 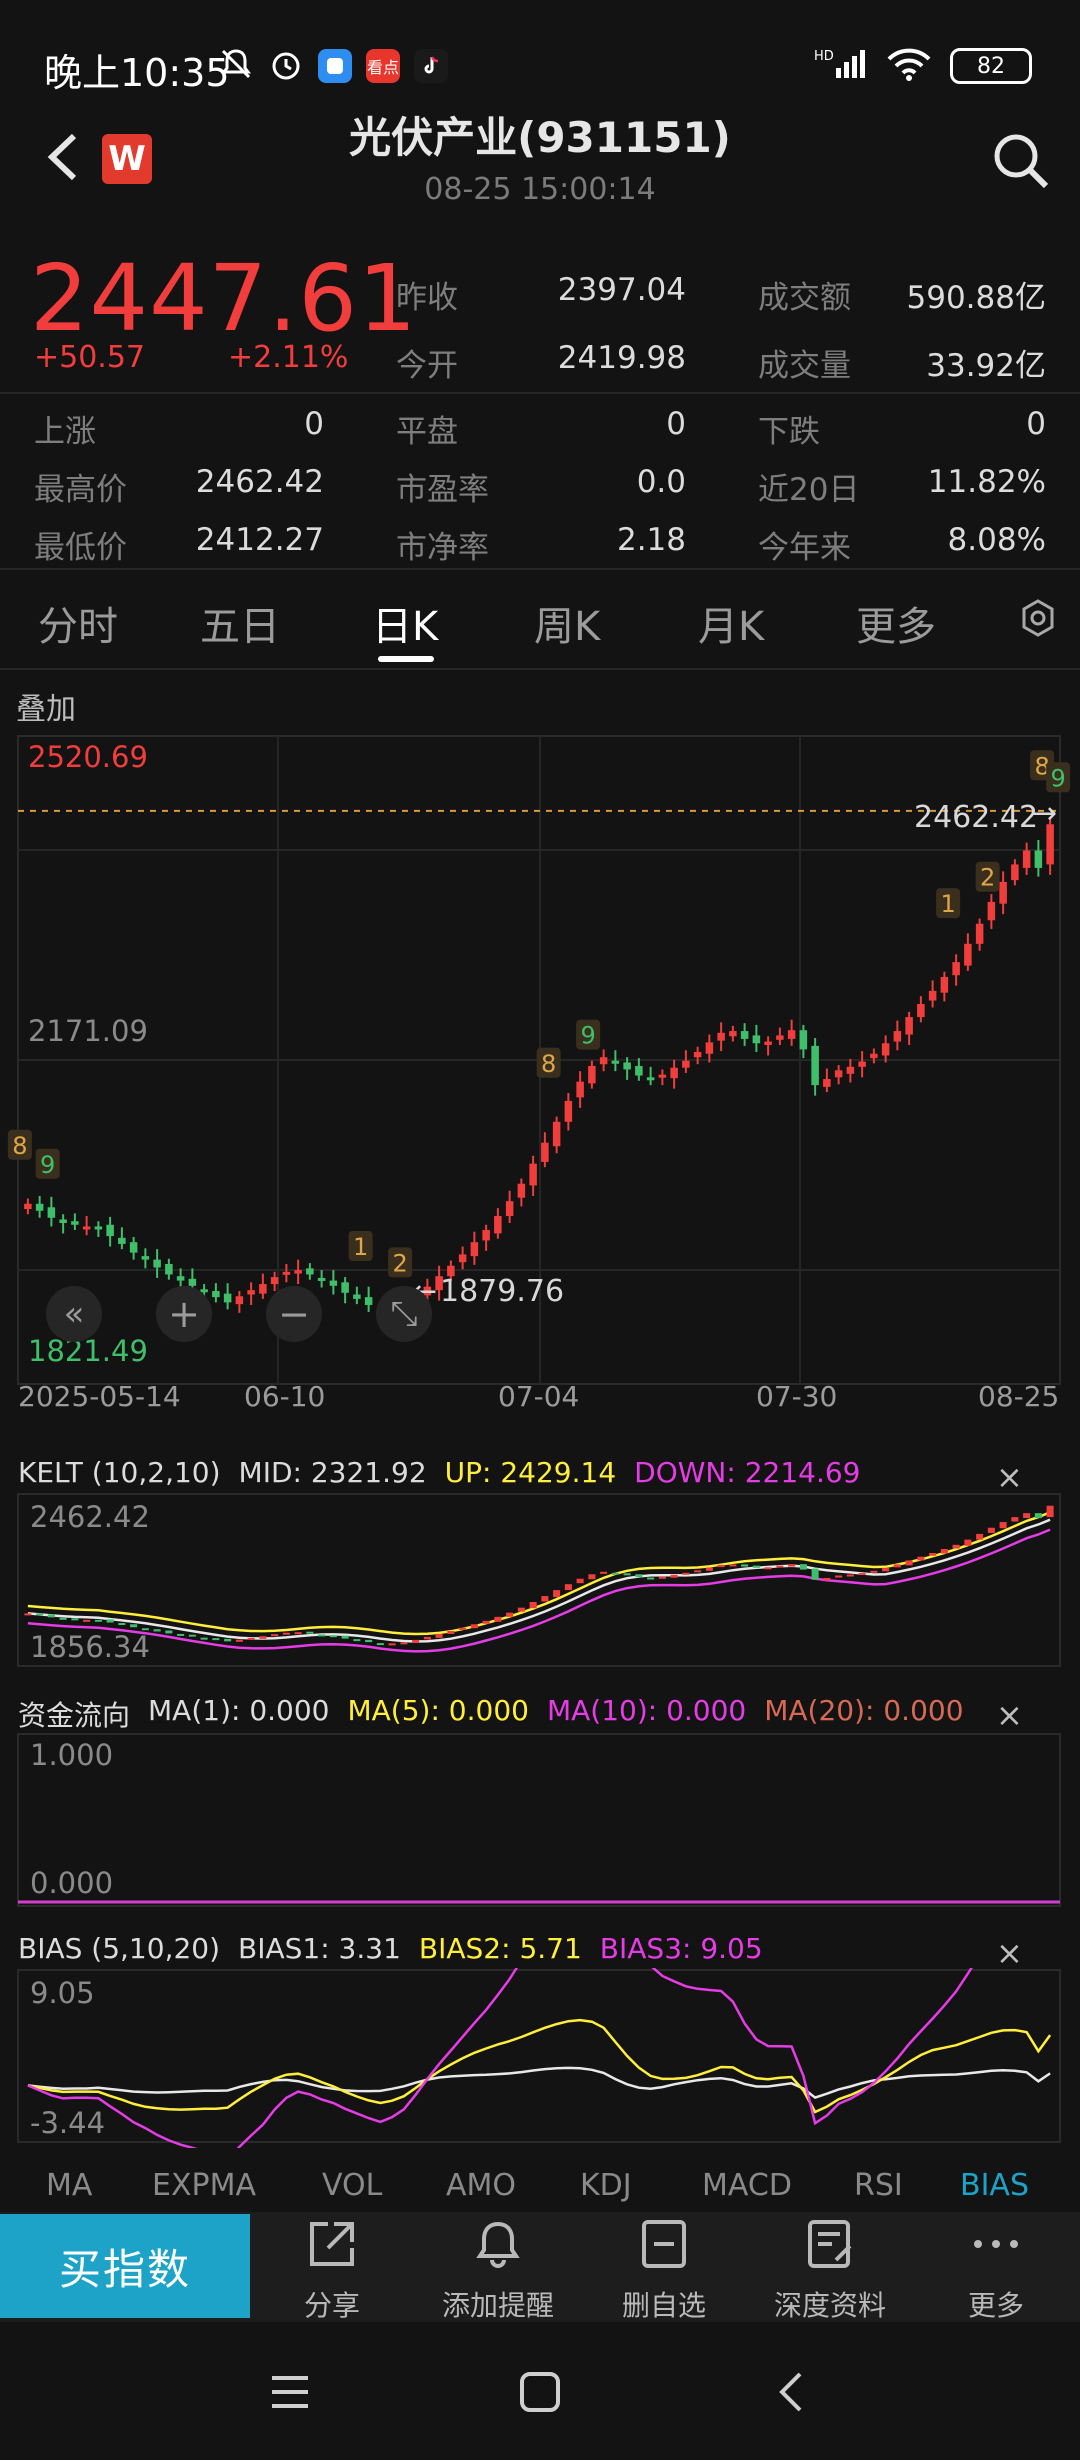 What do you see at coordinates (747, 2185) in the screenshot?
I see `indicator-tab-macd: MACD` at bounding box center [747, 2185].